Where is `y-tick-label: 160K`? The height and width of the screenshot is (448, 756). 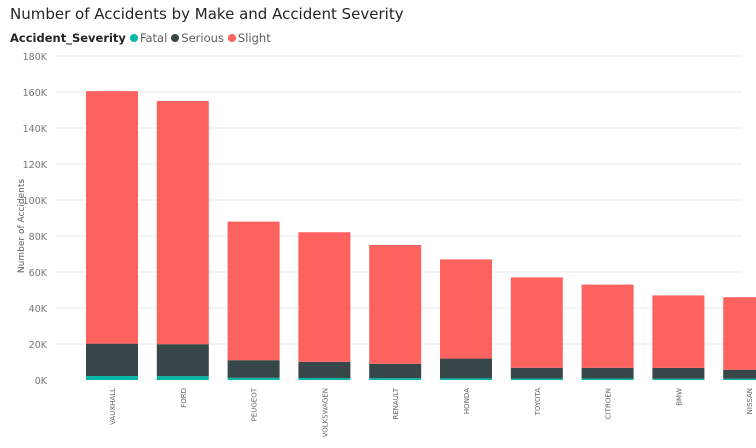 y-tick-label: 160K is located at coordinates (35, 93).